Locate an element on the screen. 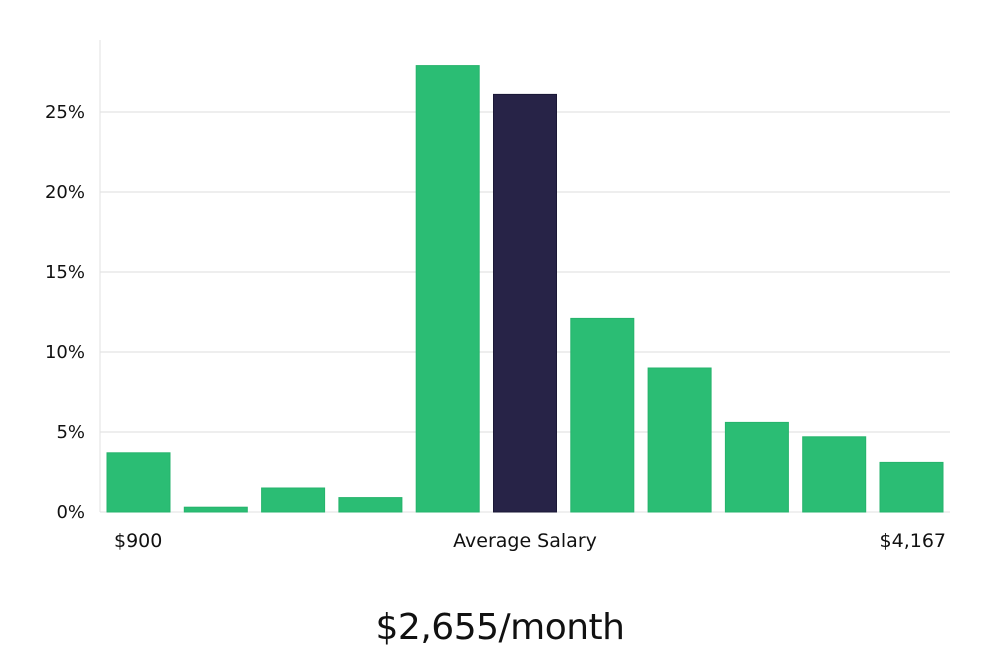 This screenshot has width=1000, height=660. average-salary-headline: $2,655/month is located at coordinates (500, 627).